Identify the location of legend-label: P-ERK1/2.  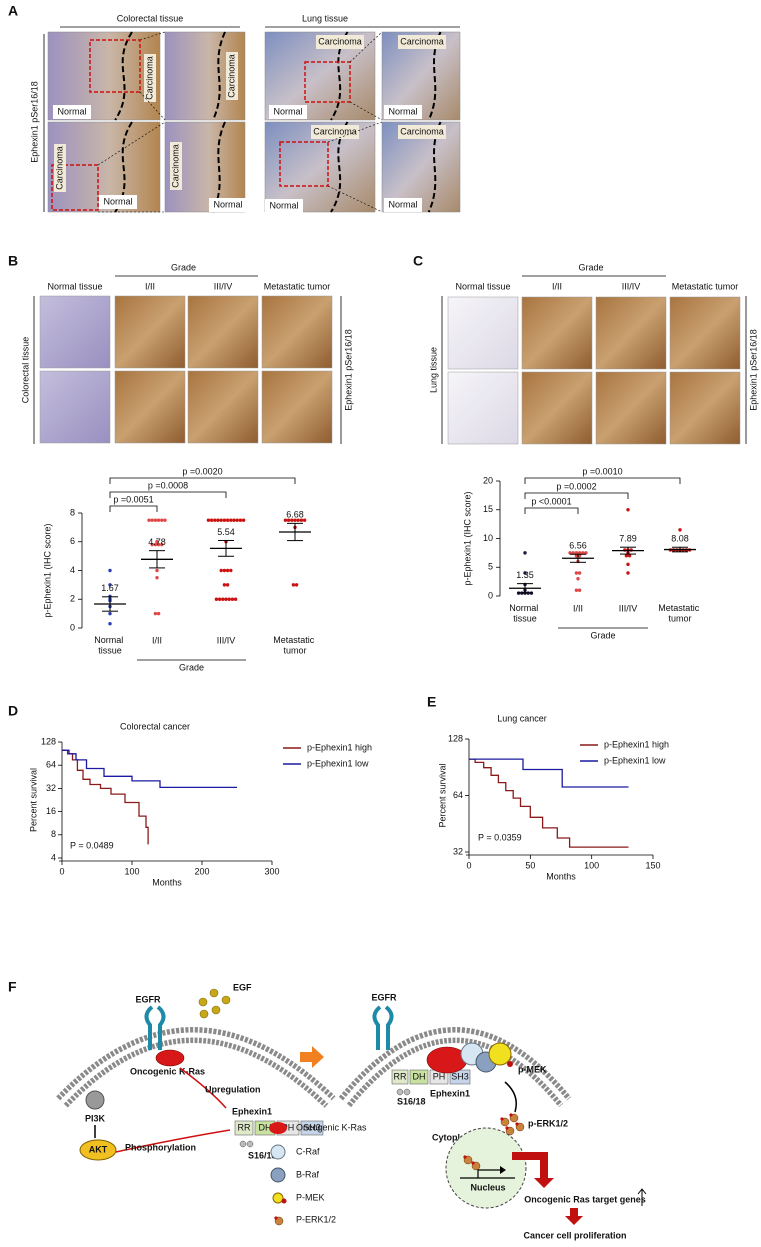
(316, 1219).